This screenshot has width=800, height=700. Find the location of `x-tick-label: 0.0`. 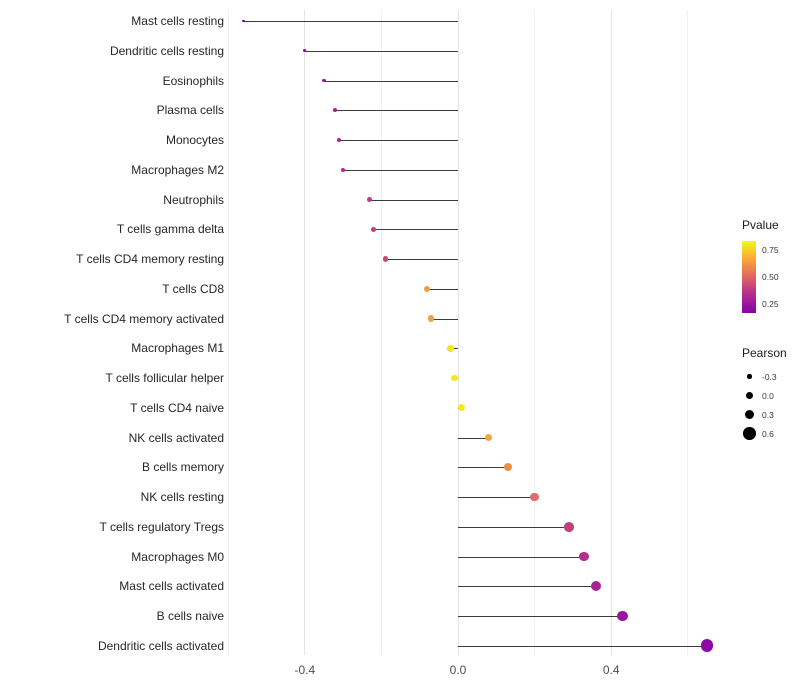

x-tick-label: 0.0 is located at coordinates (458, 670).